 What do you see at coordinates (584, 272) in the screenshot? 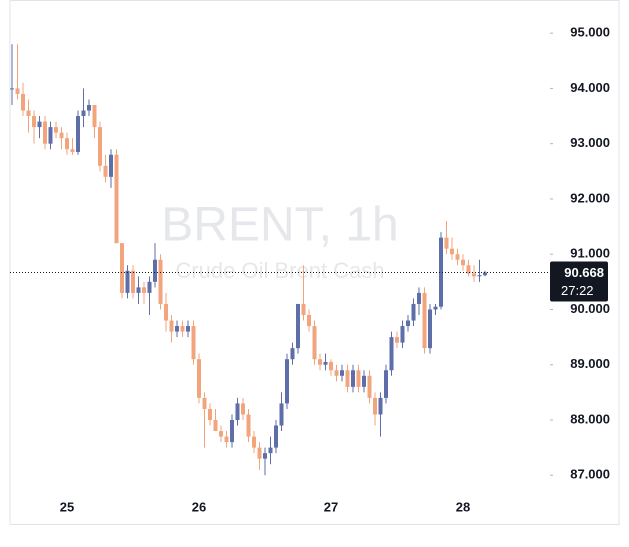
I see `last-price-label: 90.668` at bounding box center [584, 272].